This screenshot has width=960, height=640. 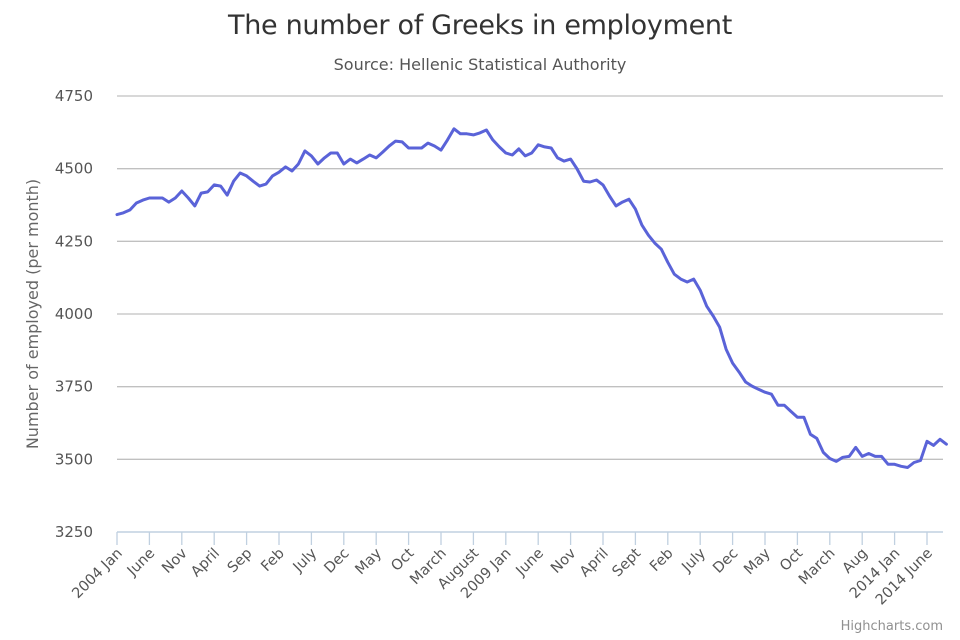 What do you see at coordinates (74, 532) in the screenshot?
I see `y-tick-label: 3250` at bounding box center [74, 532].